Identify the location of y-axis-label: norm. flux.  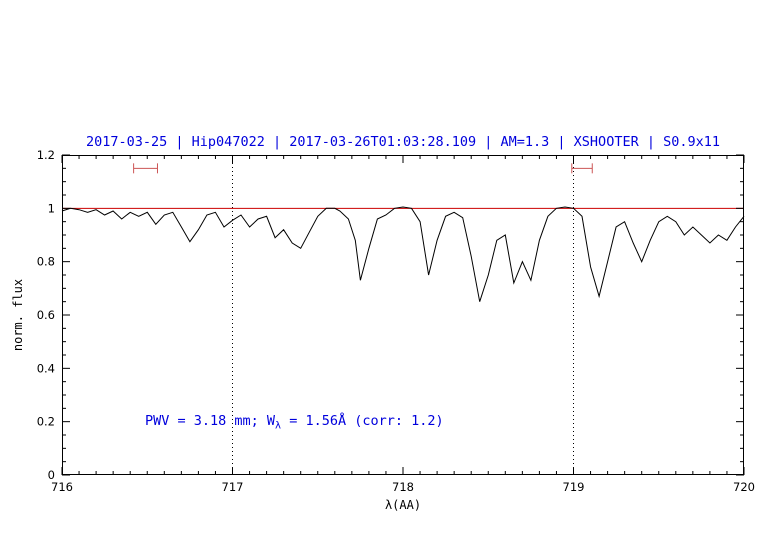
(18, 315).